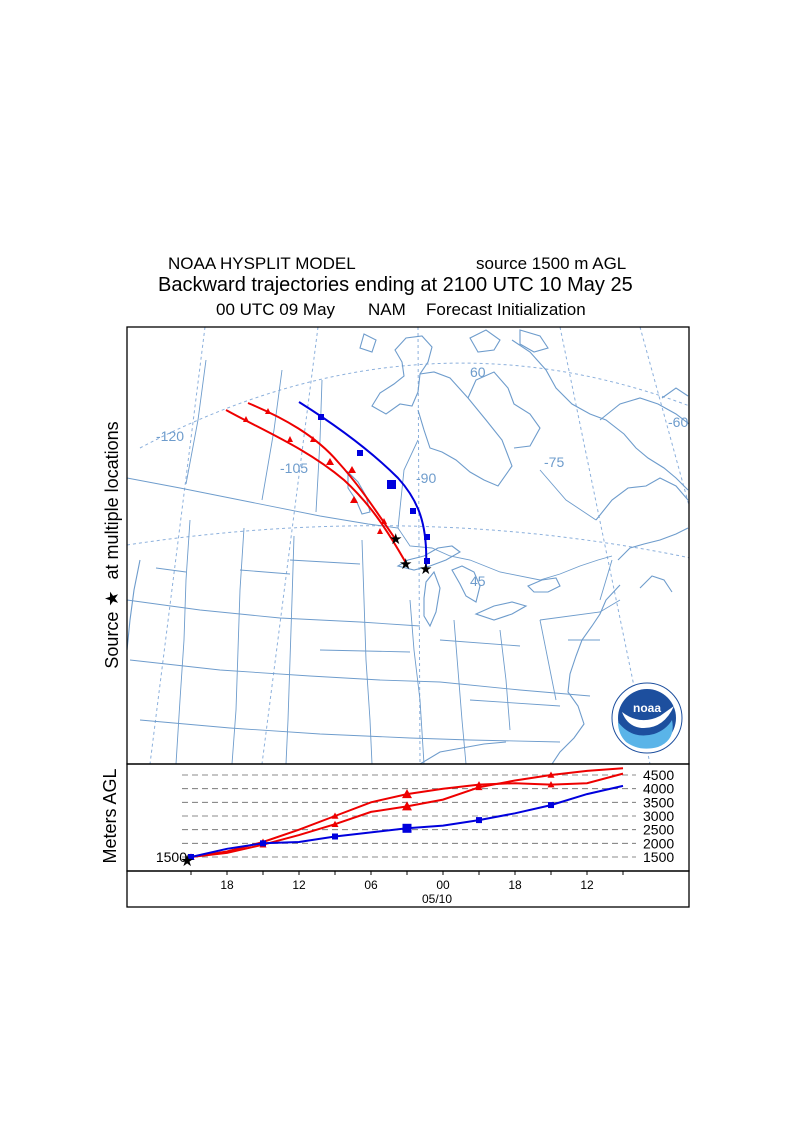  I want to click on noaa-logo: noaa, so click(647, 718).